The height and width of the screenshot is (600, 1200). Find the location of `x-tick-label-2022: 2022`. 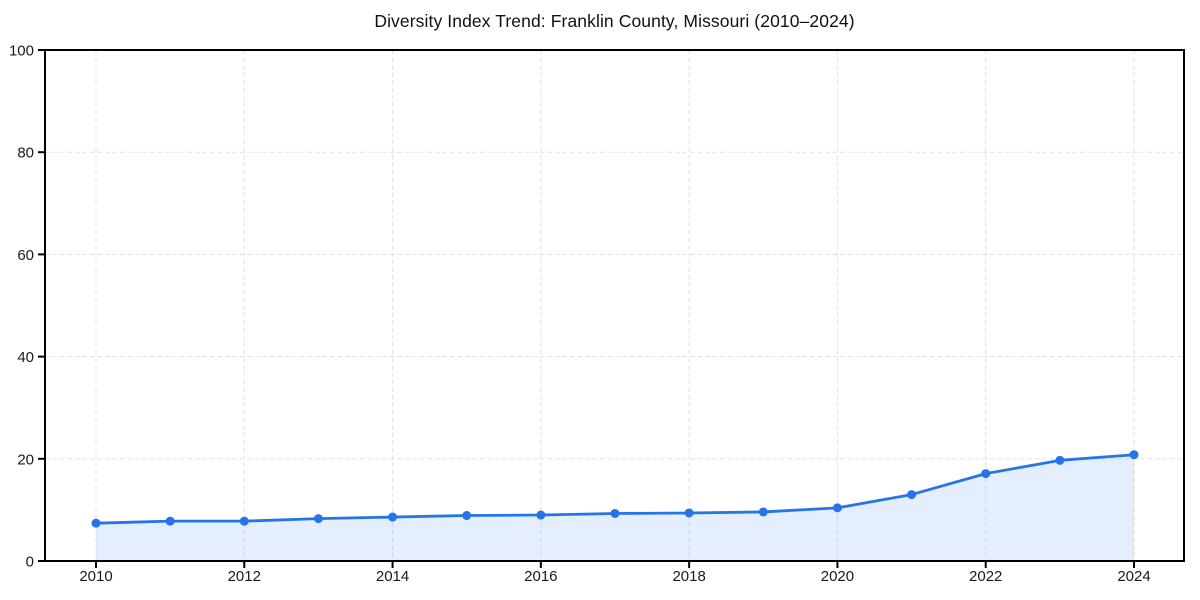

x-tick-label-2022: 2022 is located at coordinates (985, 576).